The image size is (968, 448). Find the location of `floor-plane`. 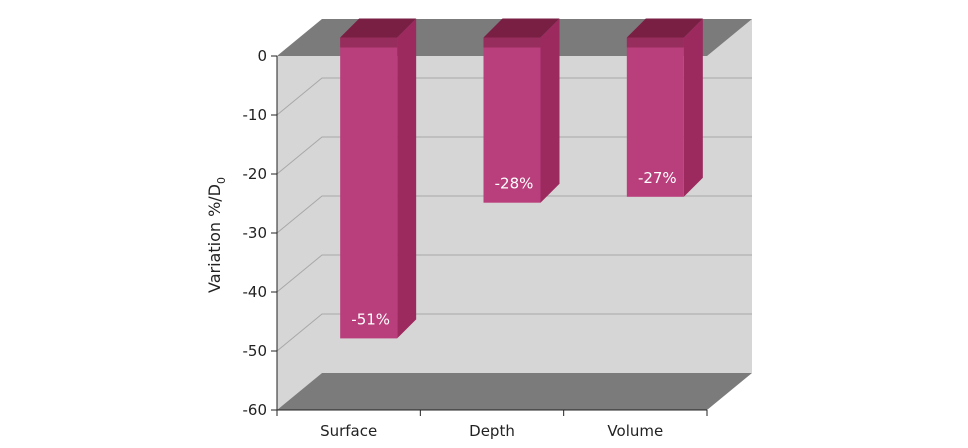

floor-plane is located at coordinates (514, 391).